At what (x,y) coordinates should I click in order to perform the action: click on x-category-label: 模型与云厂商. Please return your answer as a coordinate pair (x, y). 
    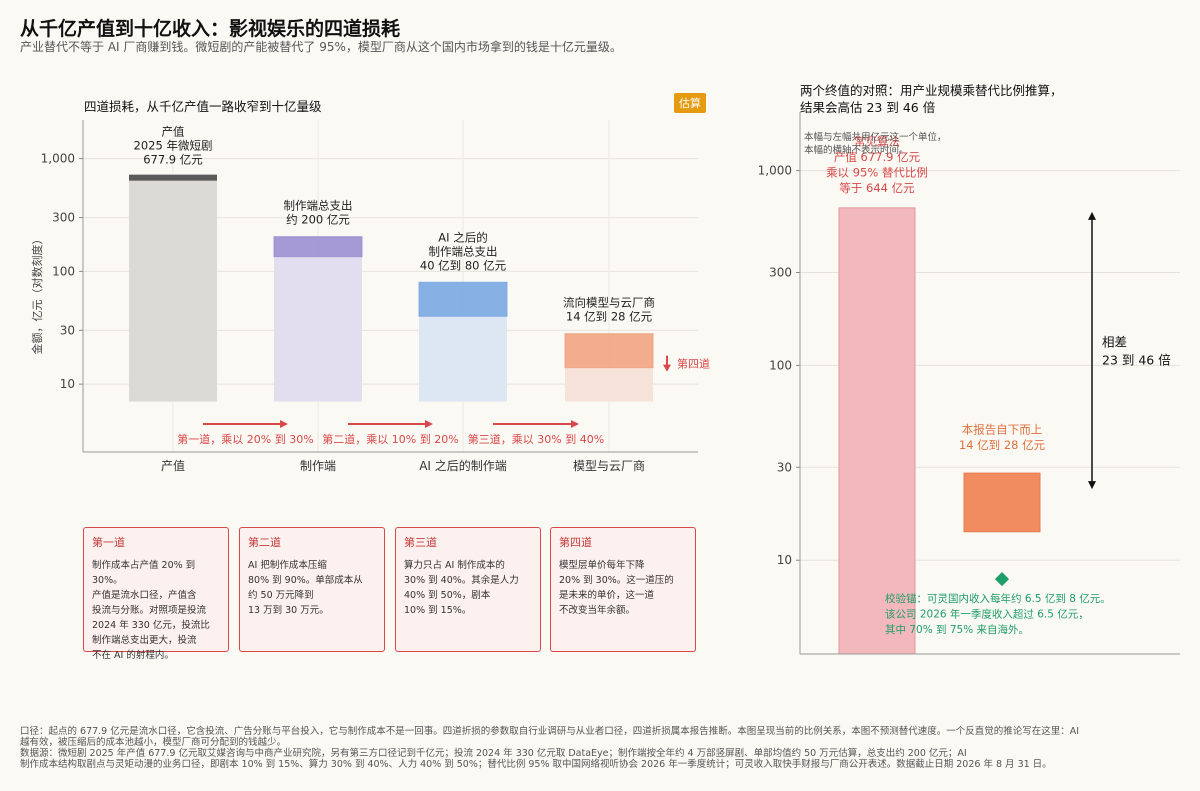
    Looking at the image, I should click on (609, 465).